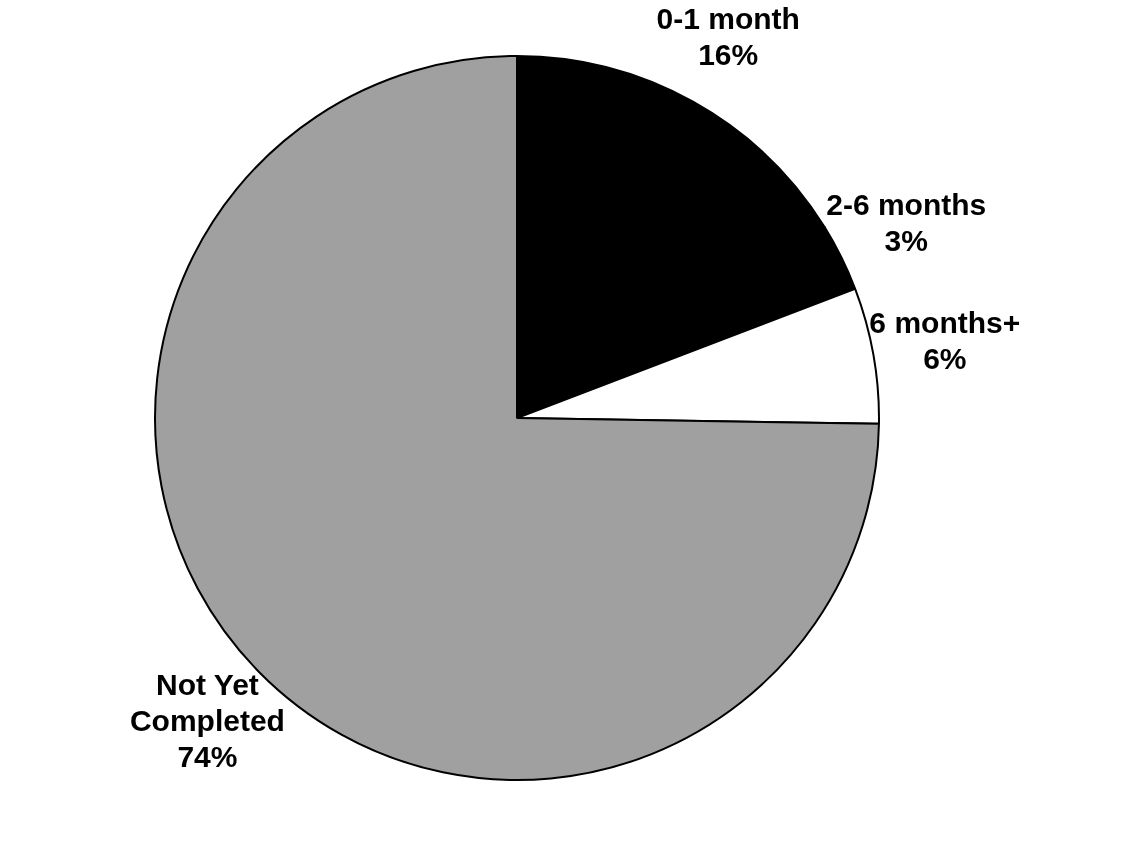  I want to click on data-label: 3%, so click(906, 241).